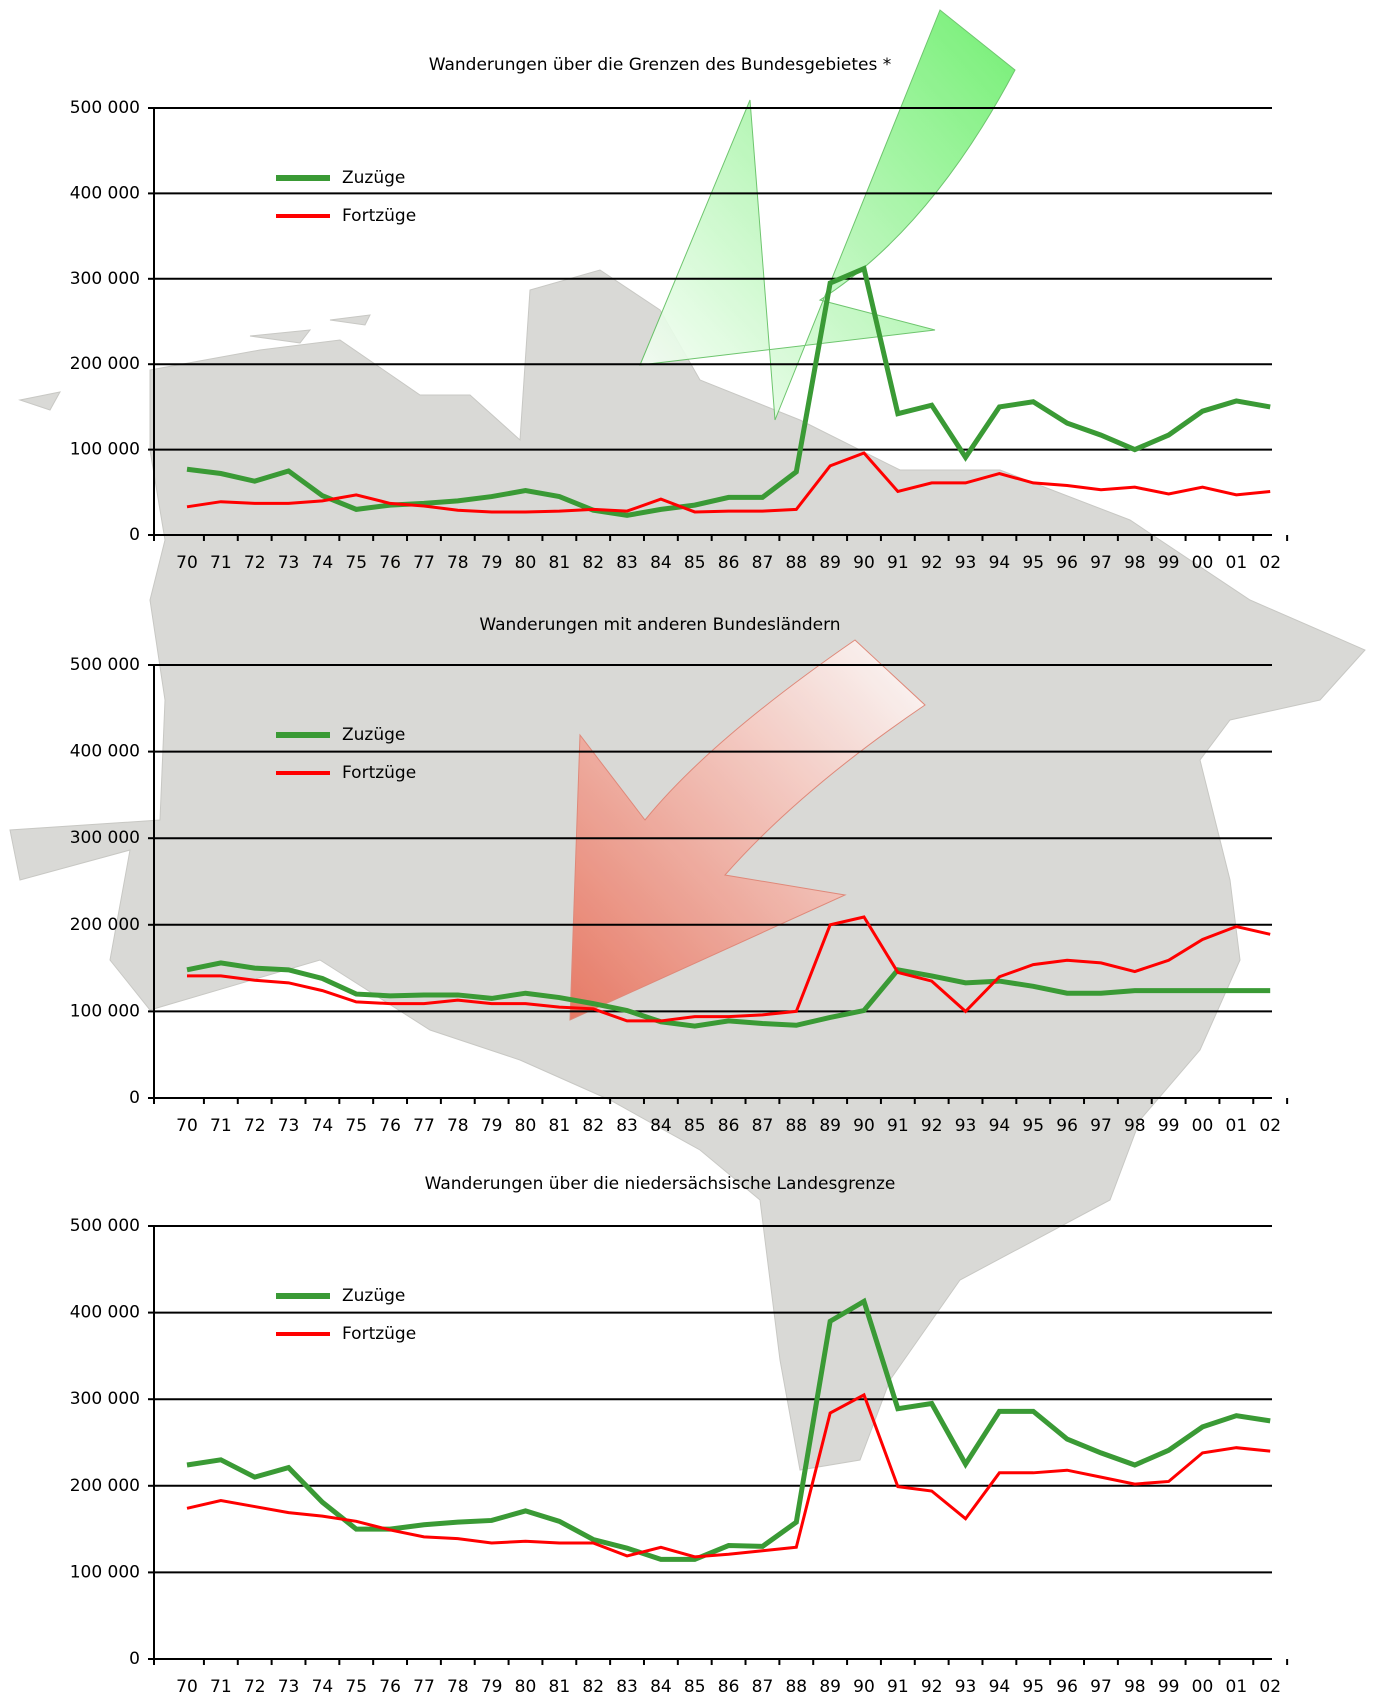 The image size is (1375, 1699). What do you see at coordinates (560, 563) in the screenshot?
I see `x-tick-label: 81` at bounding box center [560, 563].